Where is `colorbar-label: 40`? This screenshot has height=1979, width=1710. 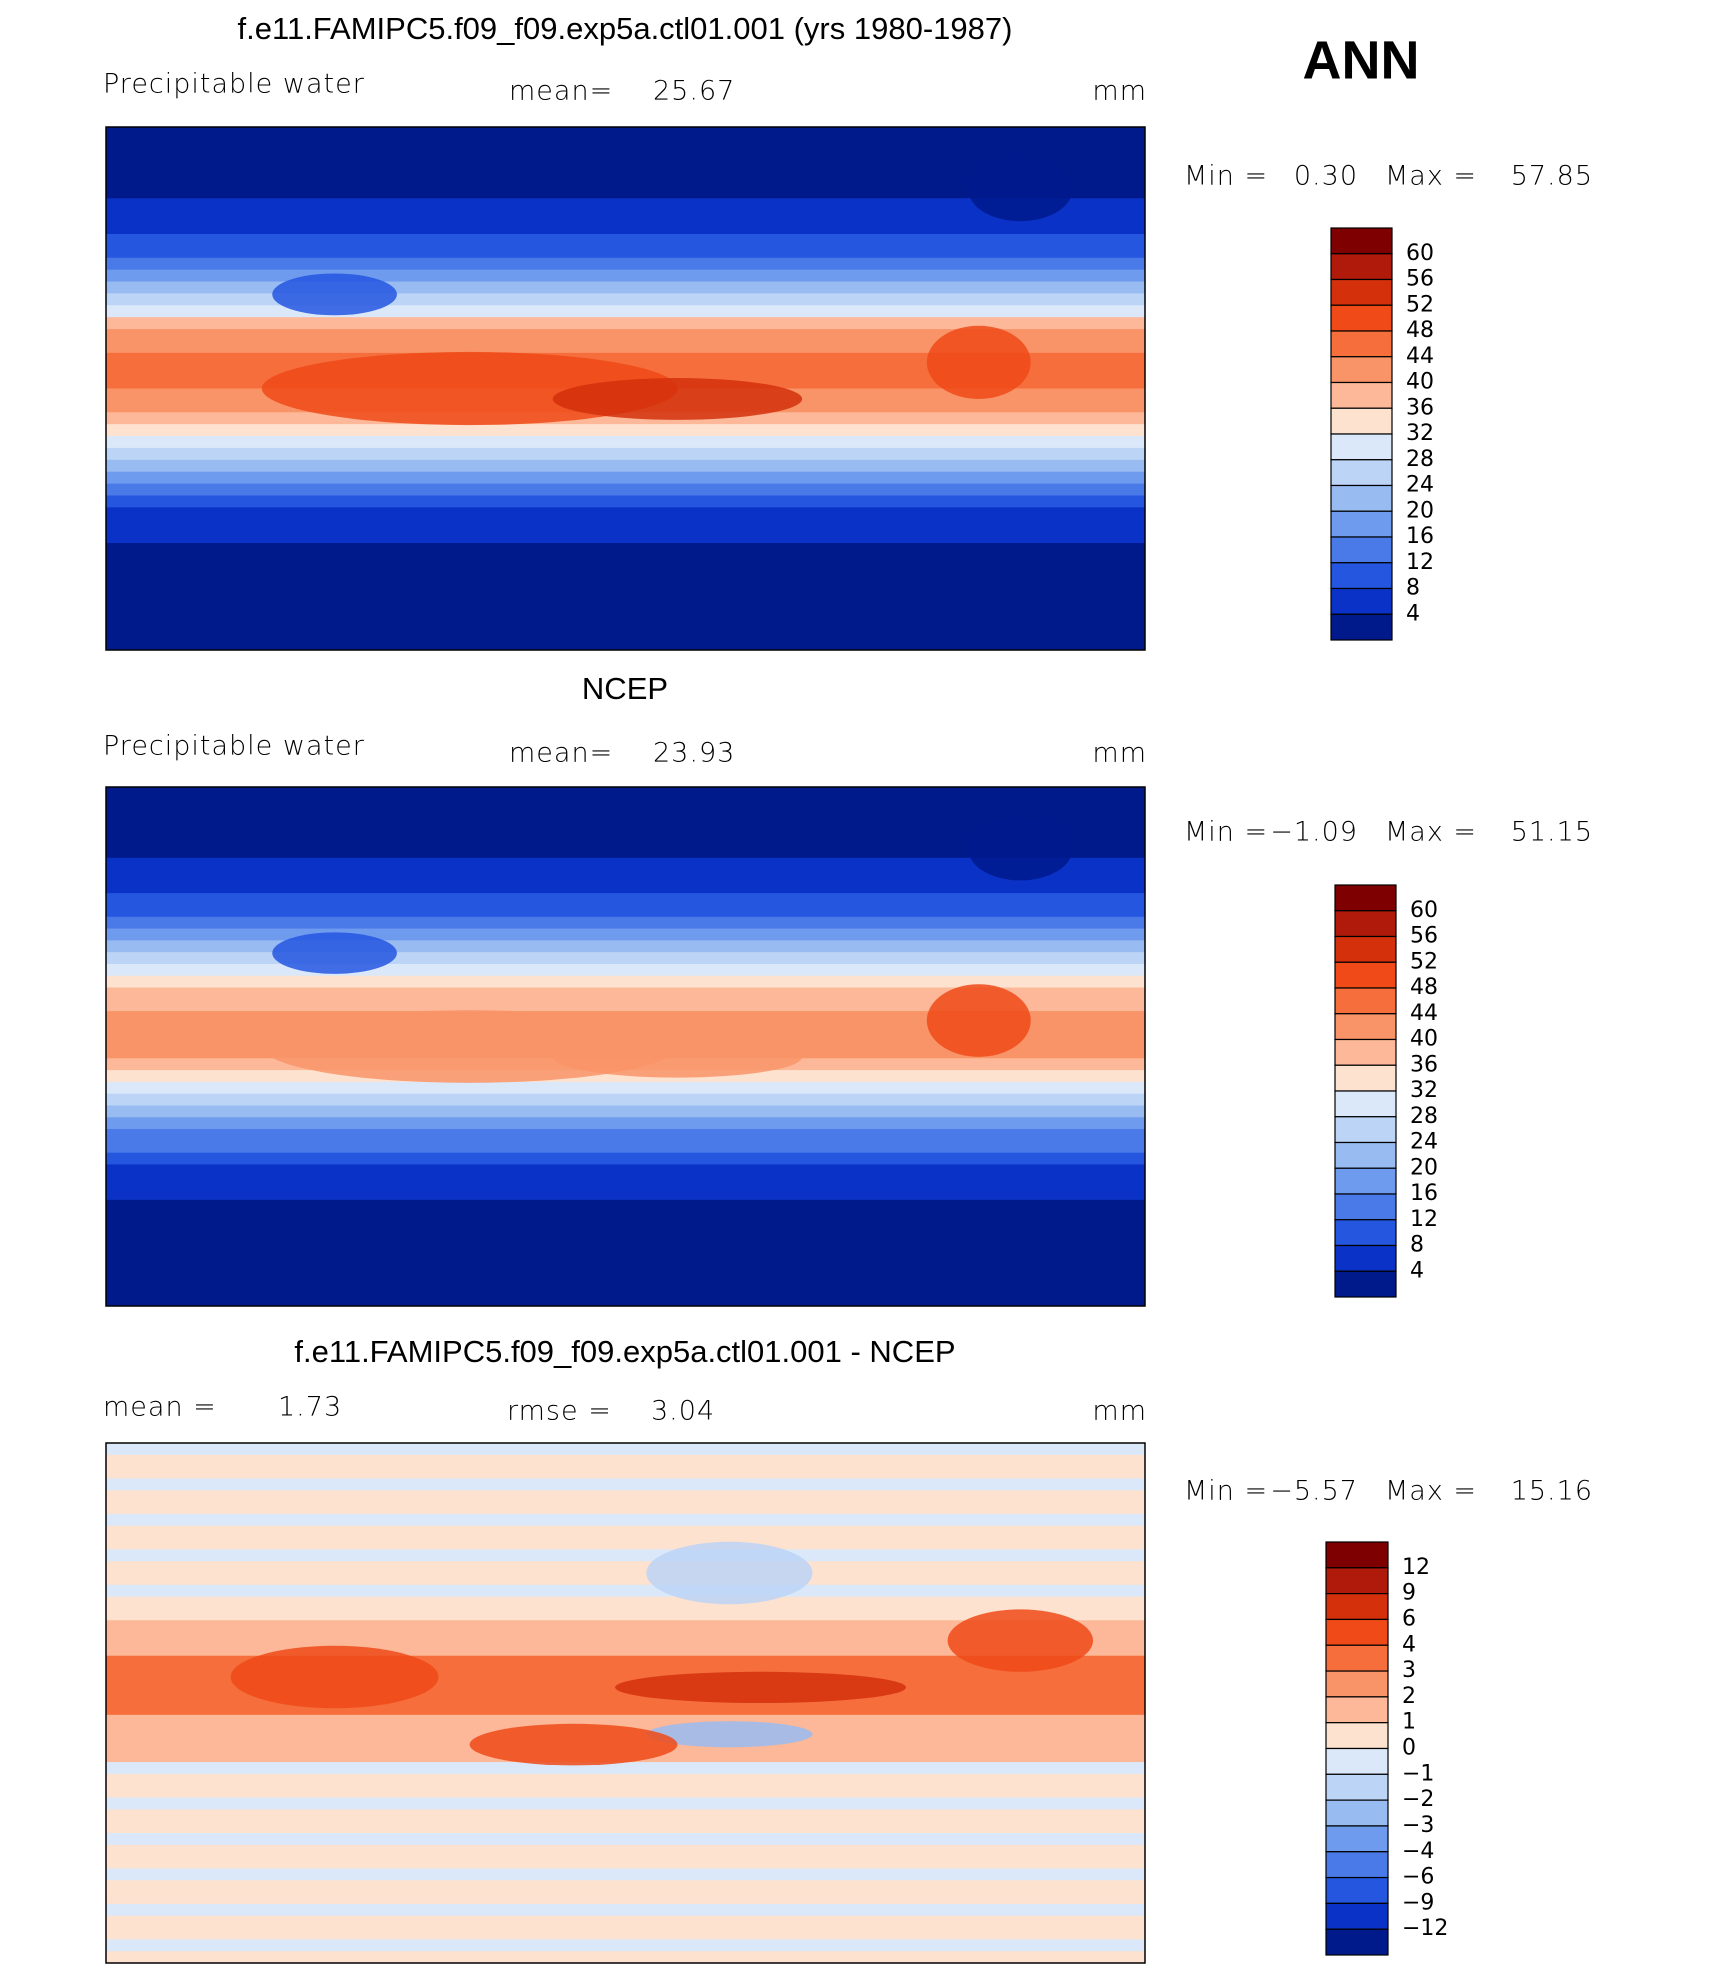 colorbar-label: 40 is located at coordinates (1424, 1039).